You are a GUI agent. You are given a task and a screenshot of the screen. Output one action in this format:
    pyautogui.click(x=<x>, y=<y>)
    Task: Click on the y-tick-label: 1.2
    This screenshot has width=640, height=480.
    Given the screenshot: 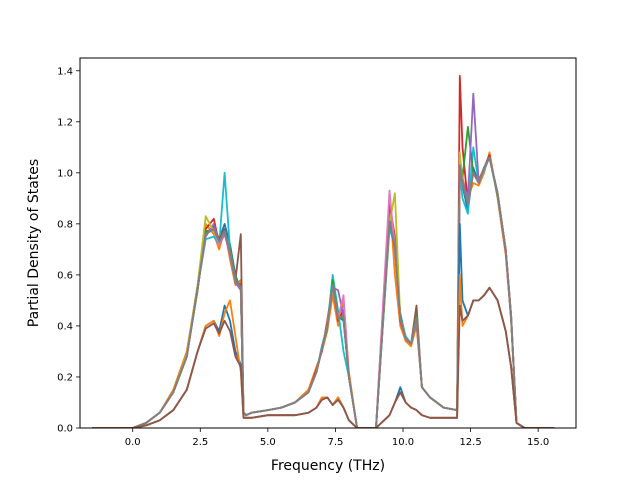 What is the action you would take?
    pyautogui.click(x=65, y=122)
    